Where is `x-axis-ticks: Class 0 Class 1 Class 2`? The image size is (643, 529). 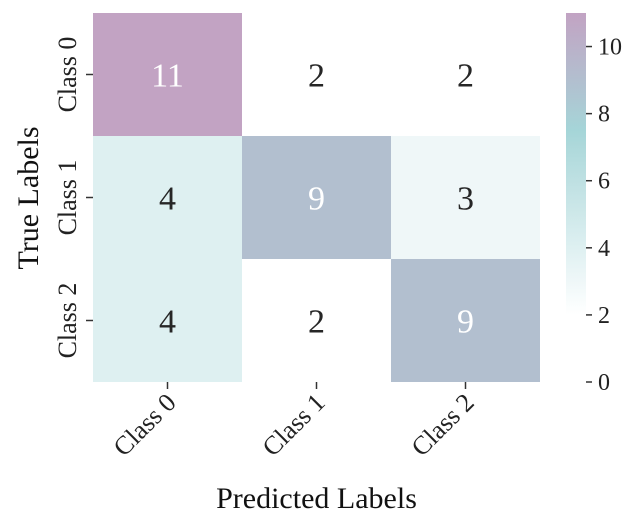
x-axis-ticks: Class 0 Class 1 Class 2 is located at coordinates (294, 422).